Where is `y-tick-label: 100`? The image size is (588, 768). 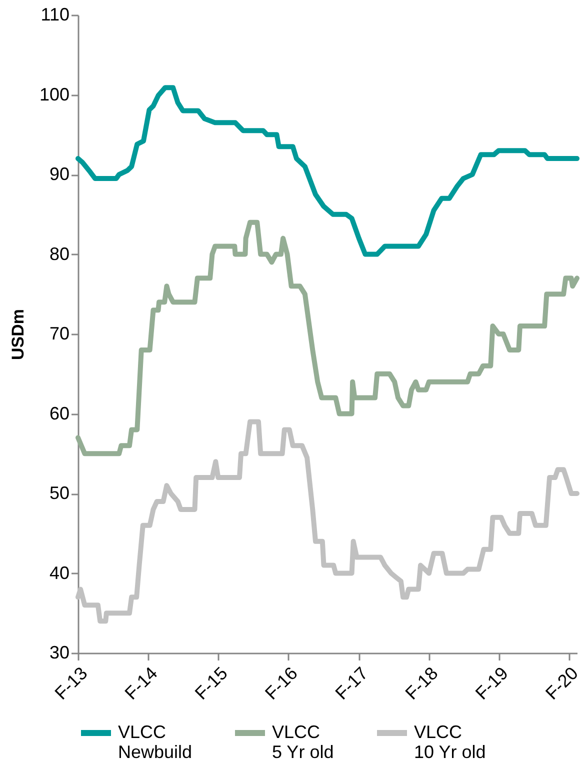
y-tick-label: 100 is located at coordinates (54, 94).